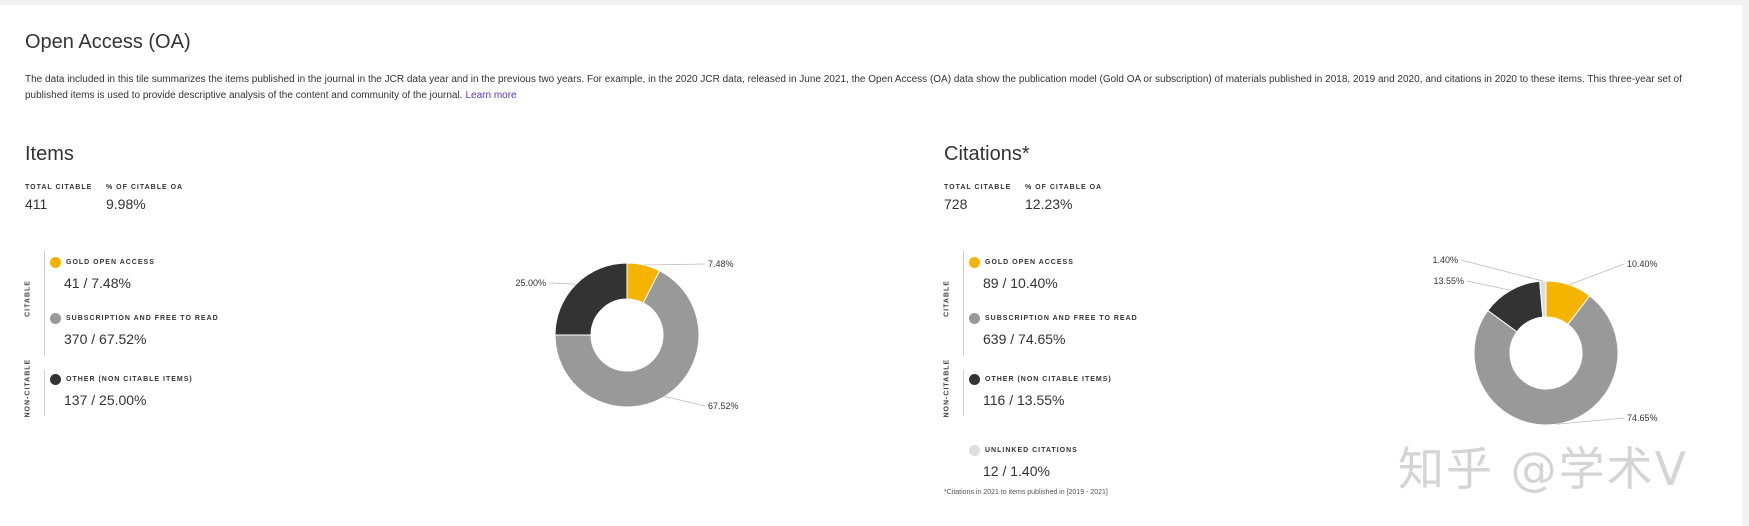 The image size is (1749, 526). What do you see at coordinates (1543, 469) in the screenshot?
I see `watermark: 知乎 @学术V` at bounding box center [1543, 469].